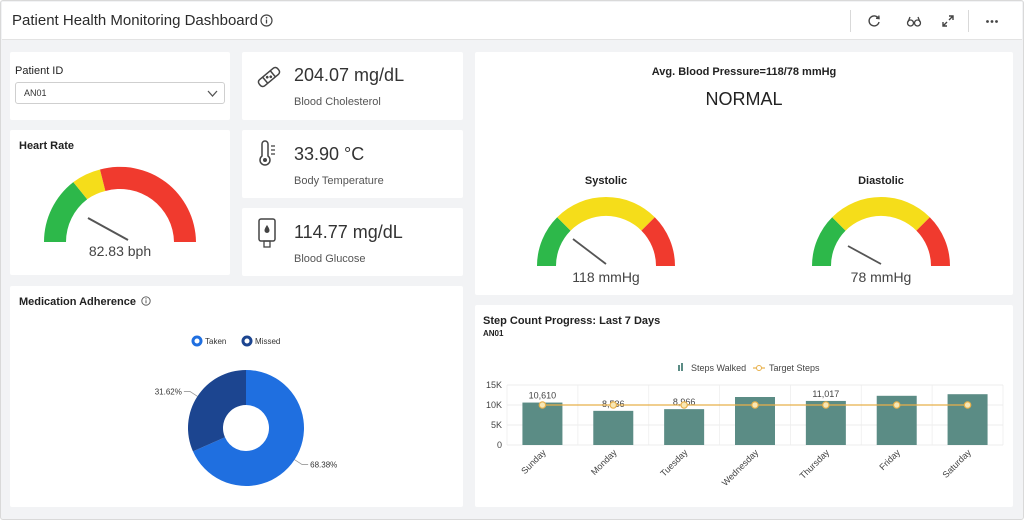 The width and height of the screenshot is (1024, 520). What do you see at coordinates (352, 86) in the screenshot?
I see `cholesterol-card: 204.07 mg/dL Blood Cholesterol` at bounding box center [352, 86].